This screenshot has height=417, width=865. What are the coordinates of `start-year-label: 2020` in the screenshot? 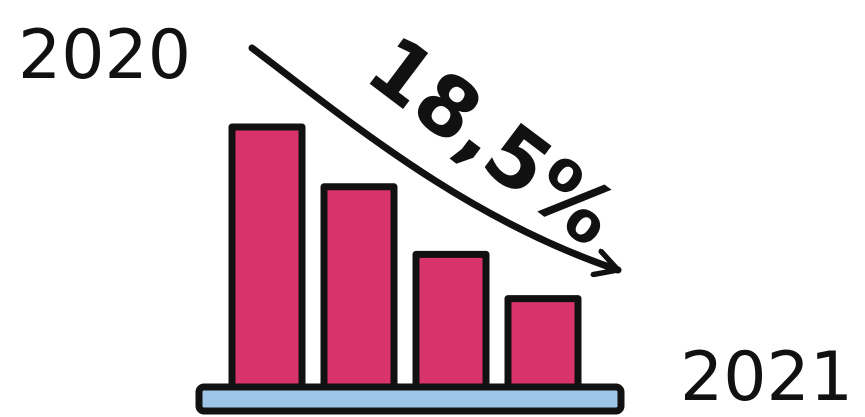 It's located at (104, 55).